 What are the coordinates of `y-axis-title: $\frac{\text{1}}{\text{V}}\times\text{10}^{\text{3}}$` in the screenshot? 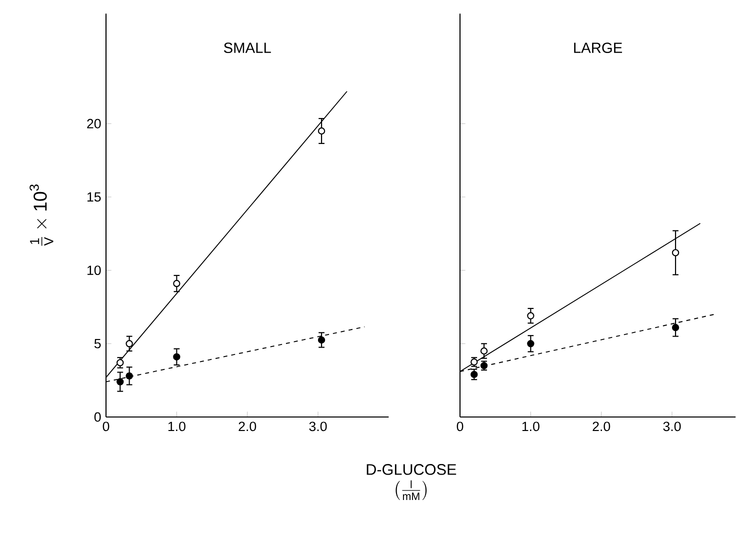 It's located at (42, 215).